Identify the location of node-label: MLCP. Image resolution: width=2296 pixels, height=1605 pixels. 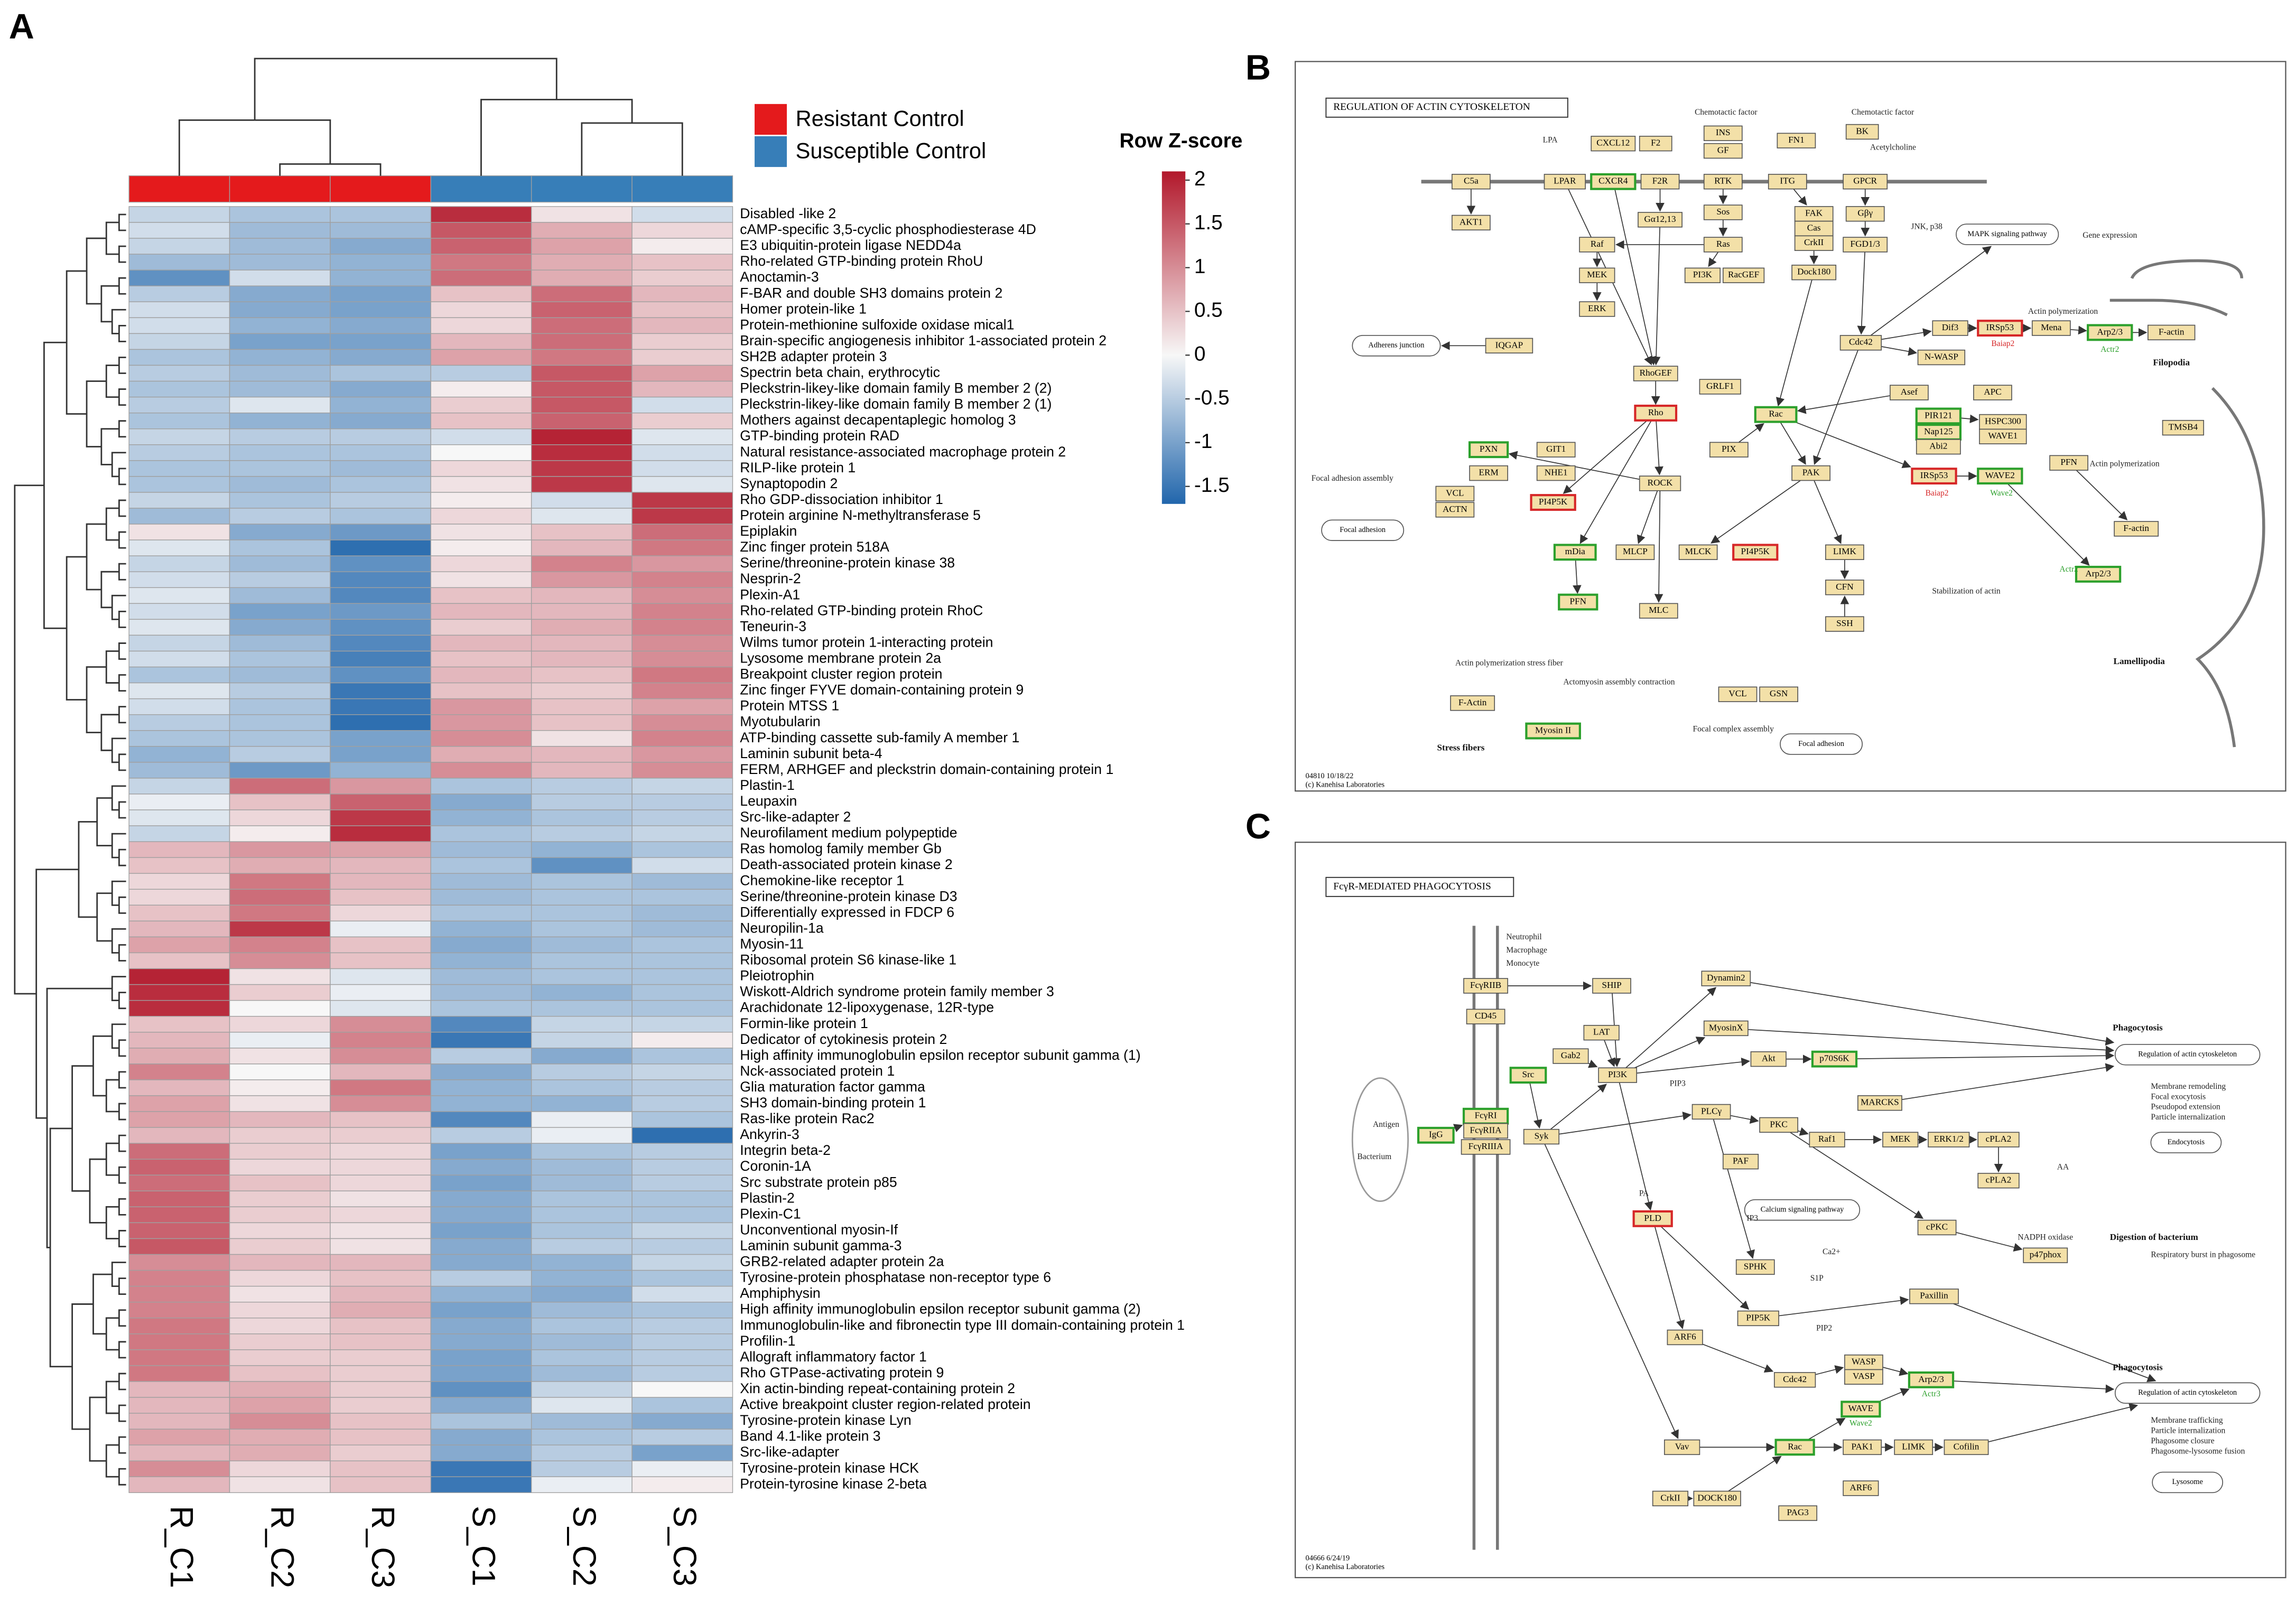
(1636, 551).